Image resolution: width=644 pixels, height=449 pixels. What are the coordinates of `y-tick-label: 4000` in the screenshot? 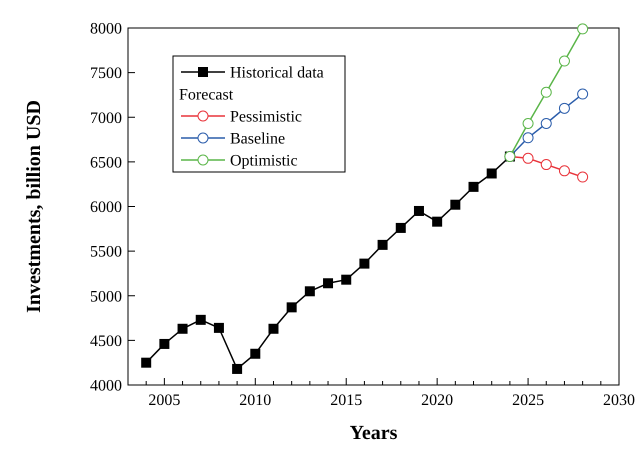 It's located at (106, 386).